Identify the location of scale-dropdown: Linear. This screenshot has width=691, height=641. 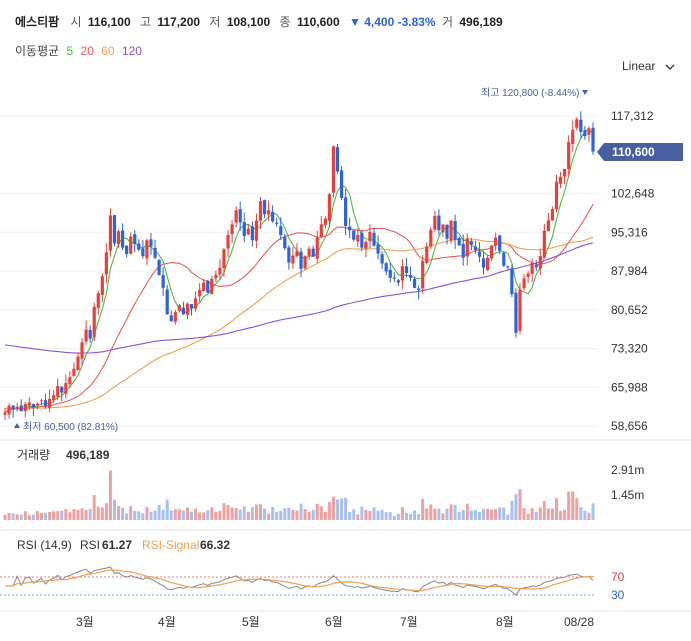
(648, 66).